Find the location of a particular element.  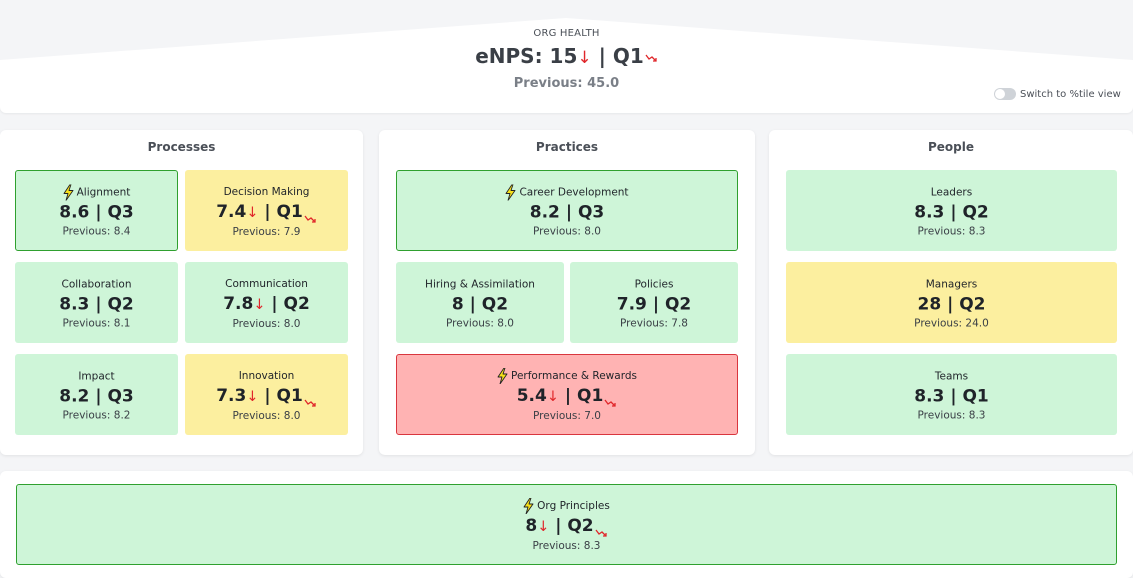

metric-card-communication: Communication 7.8↓ | Q2 Previous: 8.0 is located at coordinates (266, 302).